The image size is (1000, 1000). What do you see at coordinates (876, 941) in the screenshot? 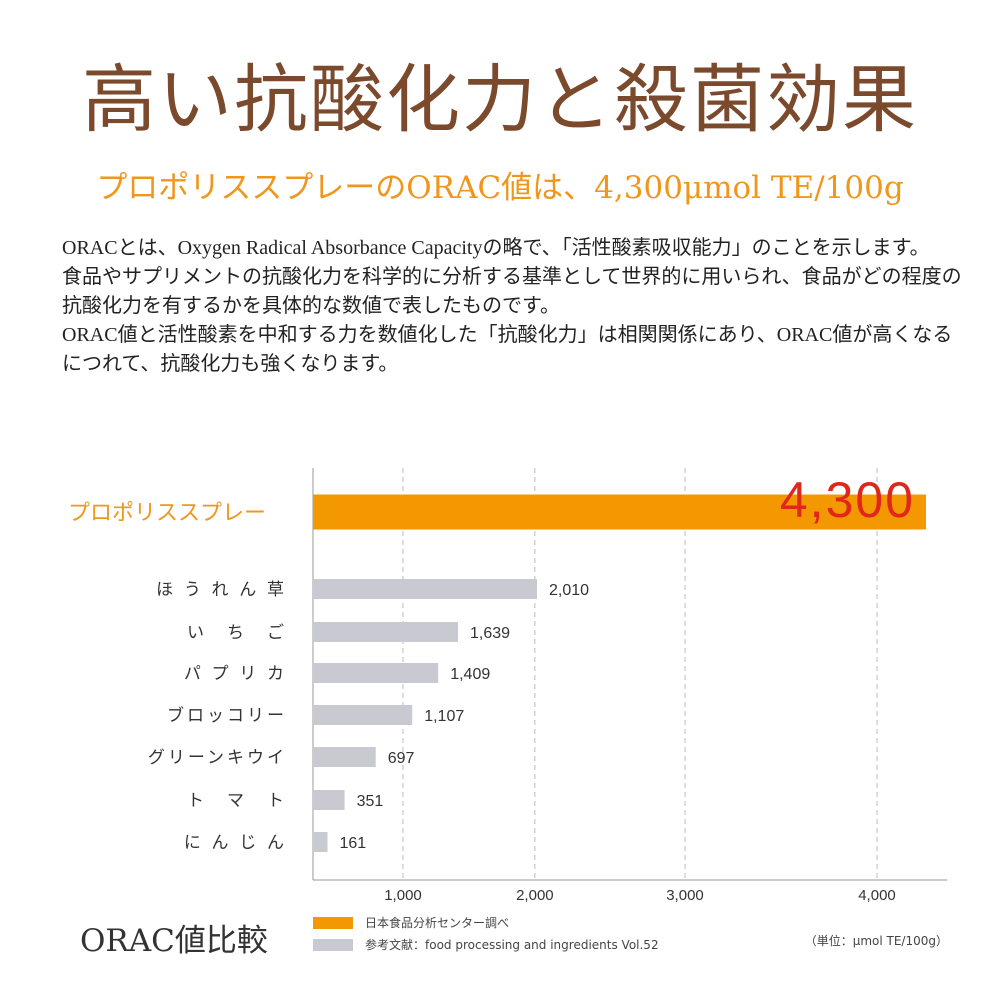
I see `unit-label: （単位：μmol TE/100g）` at bounding box center [876, 941].